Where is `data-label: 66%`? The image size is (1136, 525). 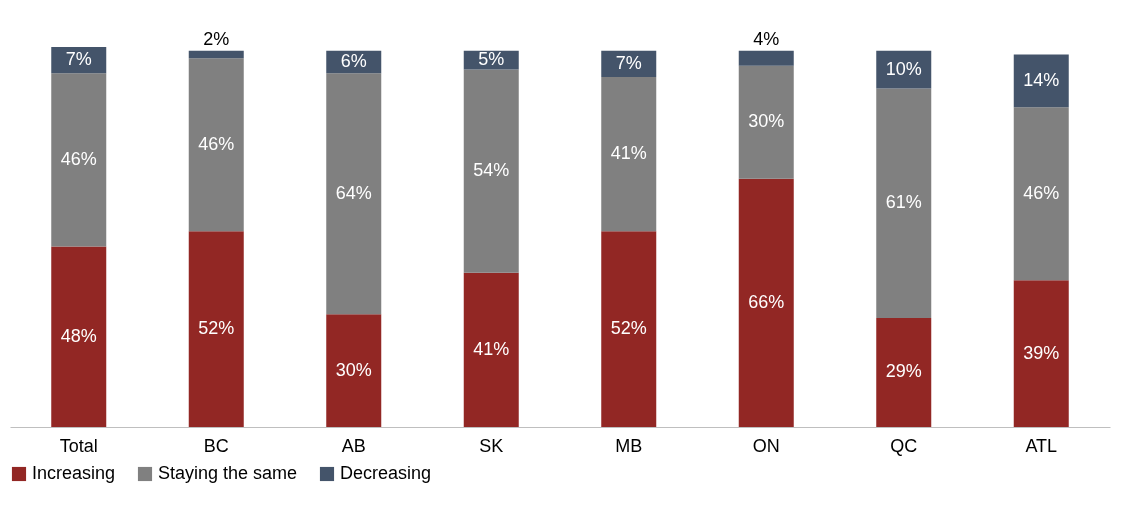
data-label: 66% is located at coordinates (766, 301).